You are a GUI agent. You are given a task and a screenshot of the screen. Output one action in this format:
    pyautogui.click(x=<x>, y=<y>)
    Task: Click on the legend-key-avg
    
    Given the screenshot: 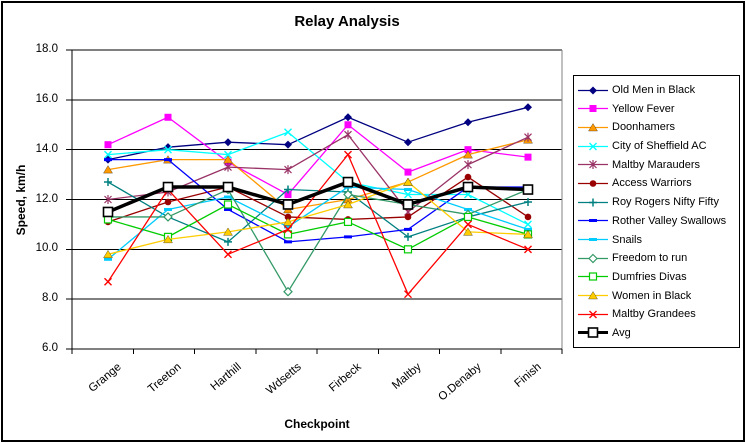 What is the action you would take?
    pyautogui.click(x=593, y=333)
    